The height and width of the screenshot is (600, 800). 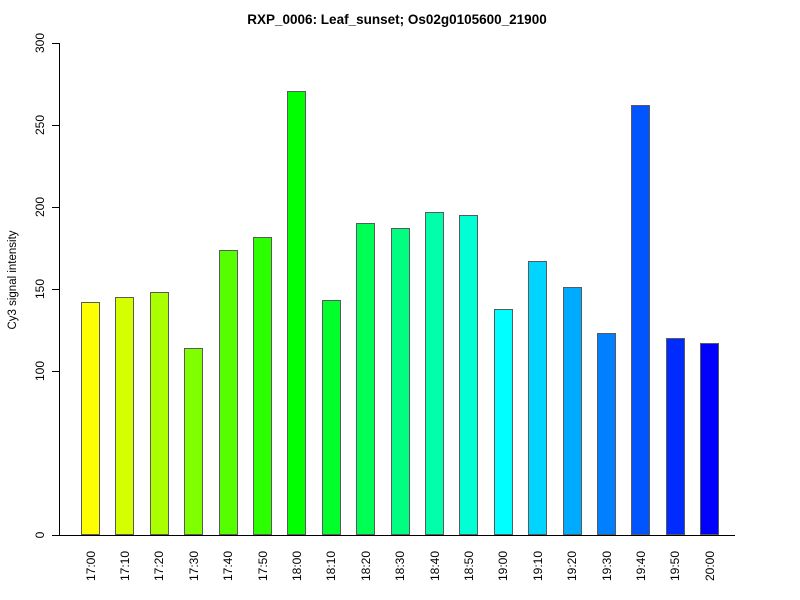 I want to click on bar-19:00, so click(x=503, y=422).